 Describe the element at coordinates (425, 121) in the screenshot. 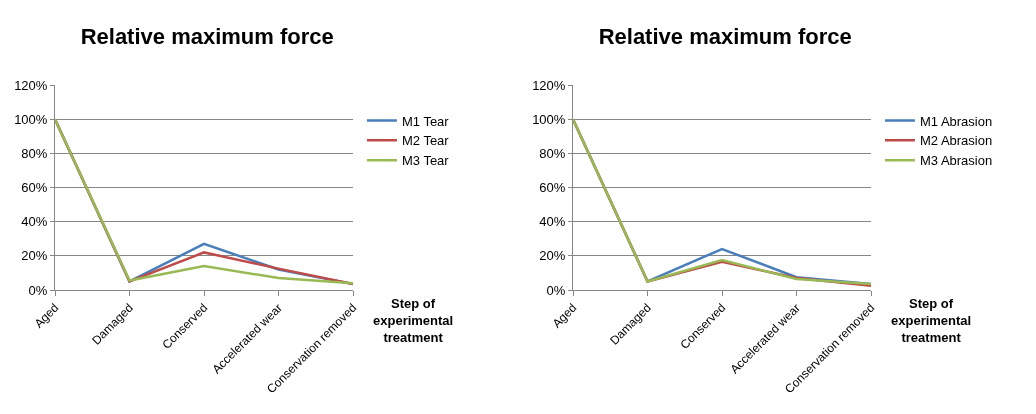

I see `legend-label: M1 Tear` at that location.